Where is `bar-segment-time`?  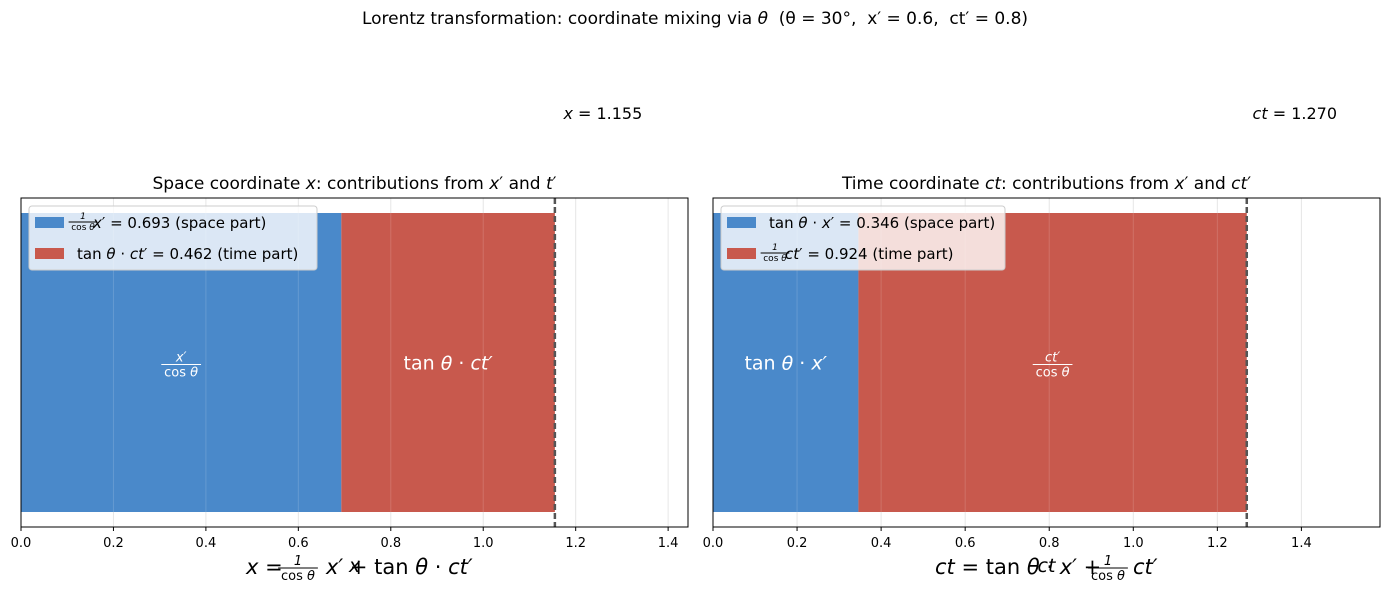 bar-segment-time is located at coordinates (448, 362).